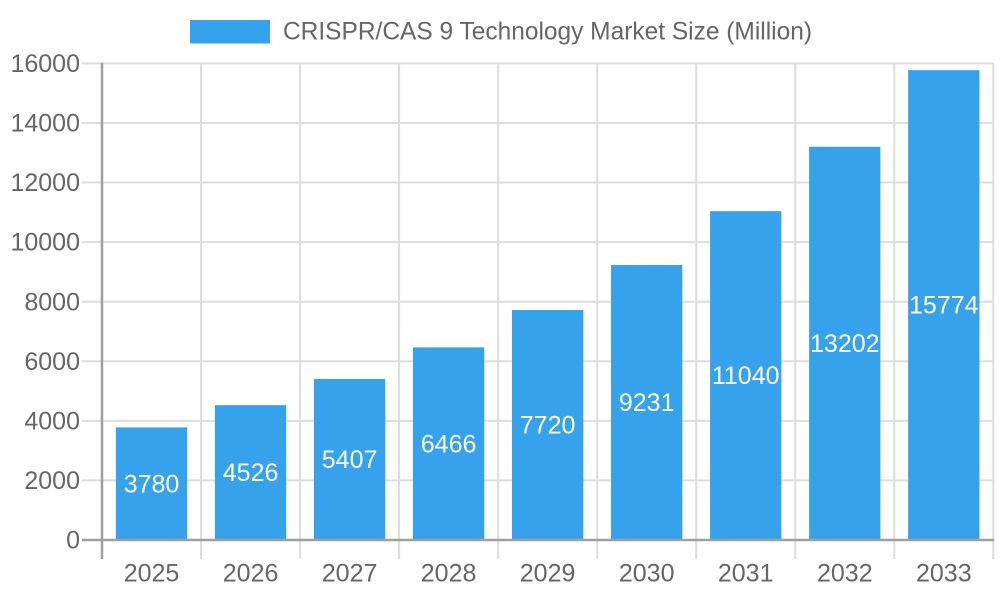  I want to click on svg-text: 6000, so click(52, 362).